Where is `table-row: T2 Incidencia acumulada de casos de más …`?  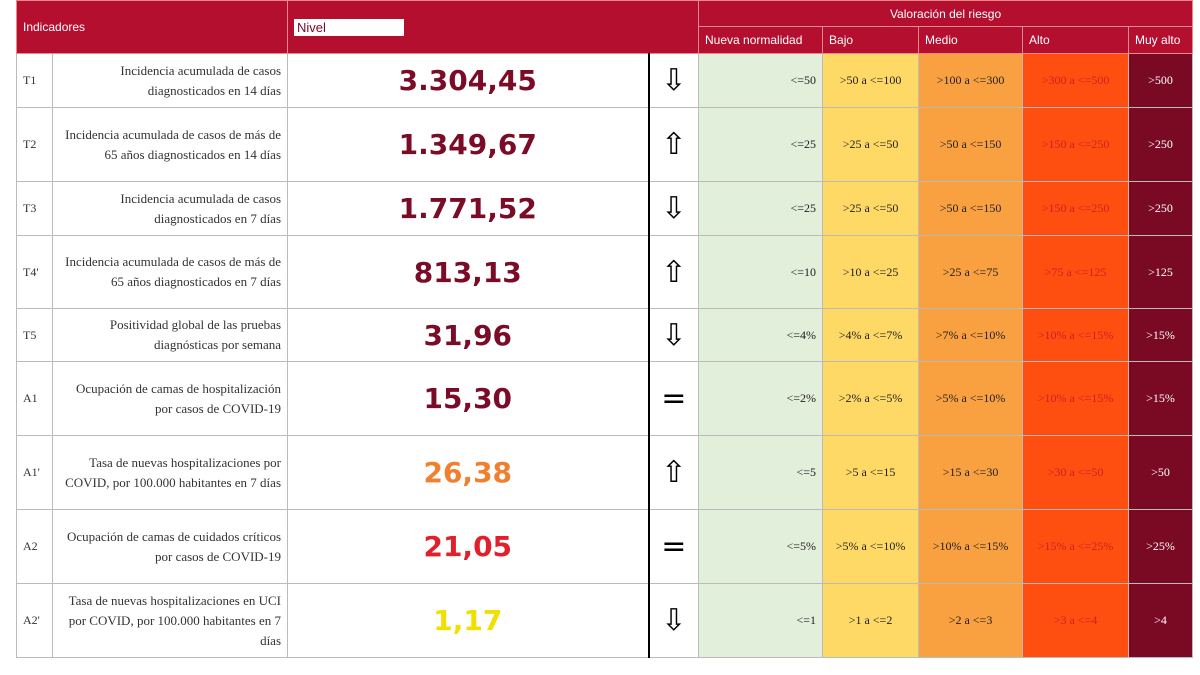 table-row: T2 Incidencia acumulada de casos de más … is located at coordinates (605, 144).